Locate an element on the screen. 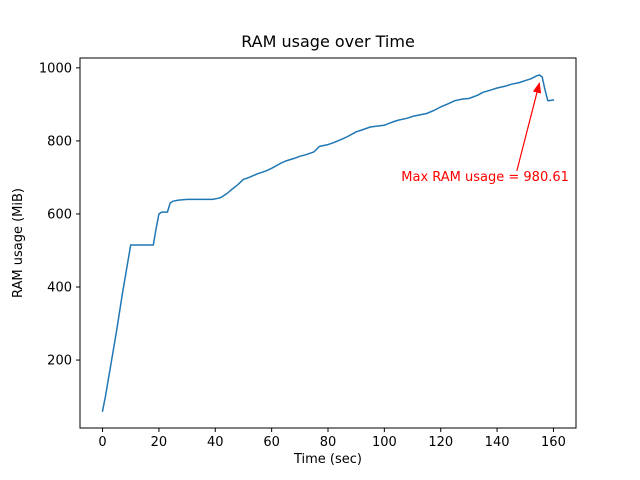 Image resolution: width=640 pixels, height=480 pixels. y-tick-label: 200 is located at coordinates (59, 361).